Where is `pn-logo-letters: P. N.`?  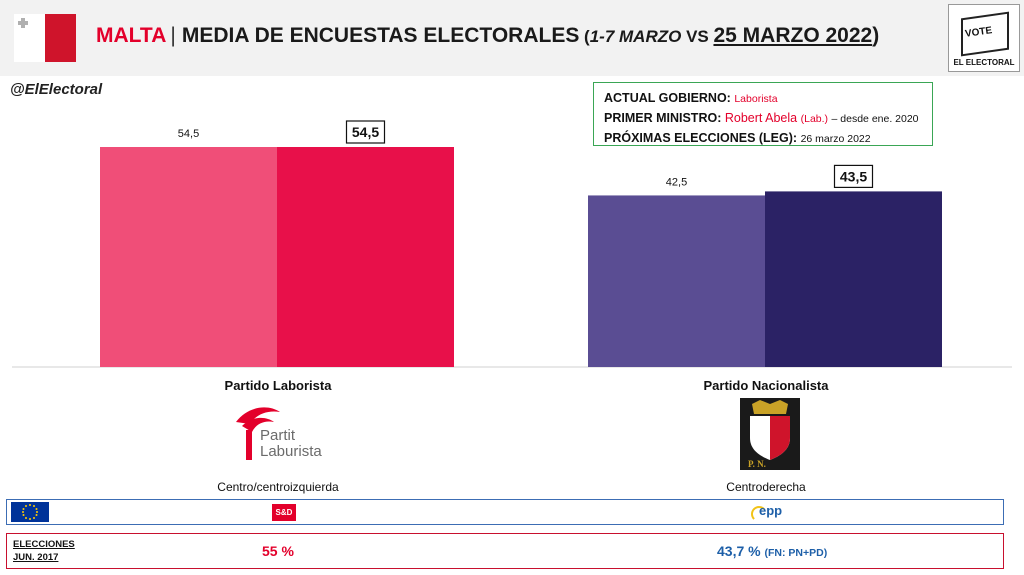
pn-logo-letters: P. N. is located at coordinates (757, 464).